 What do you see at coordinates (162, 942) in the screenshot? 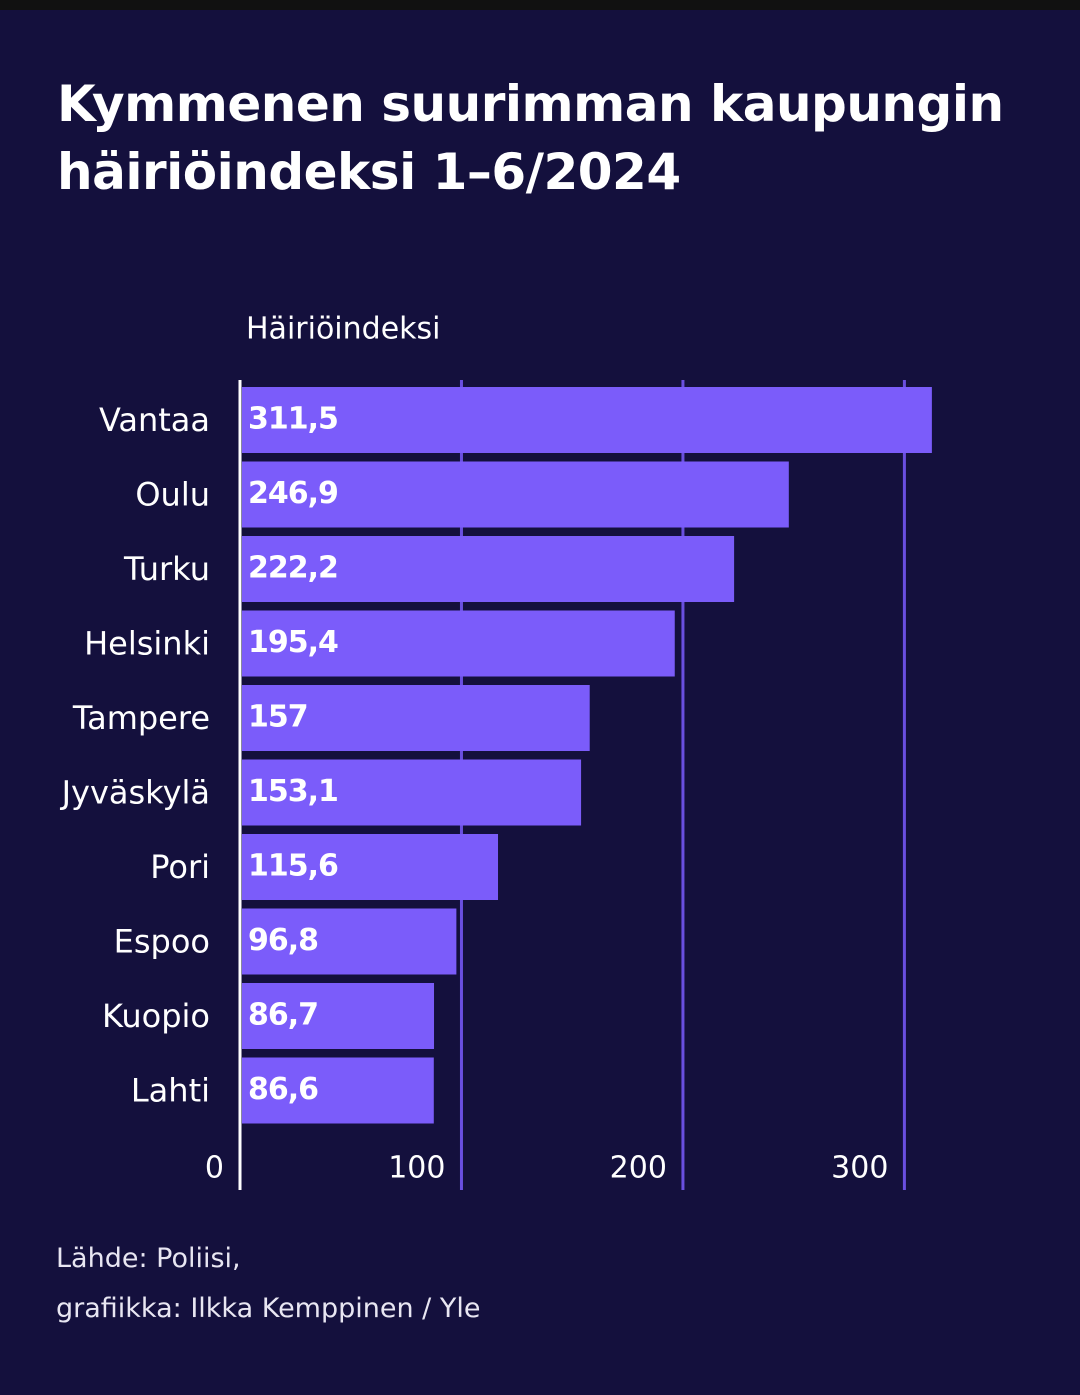
I see `category-label: Espoo` at bounding box center [162, 942].